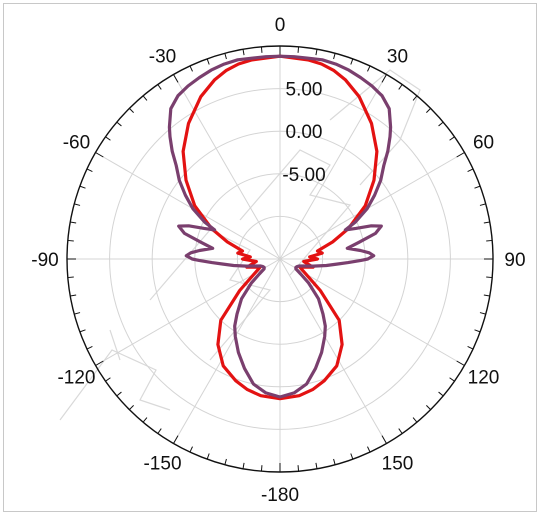 The height and width of the screenshot is (515, 540). I want to click on angle-label: -120, so click(76, 378).